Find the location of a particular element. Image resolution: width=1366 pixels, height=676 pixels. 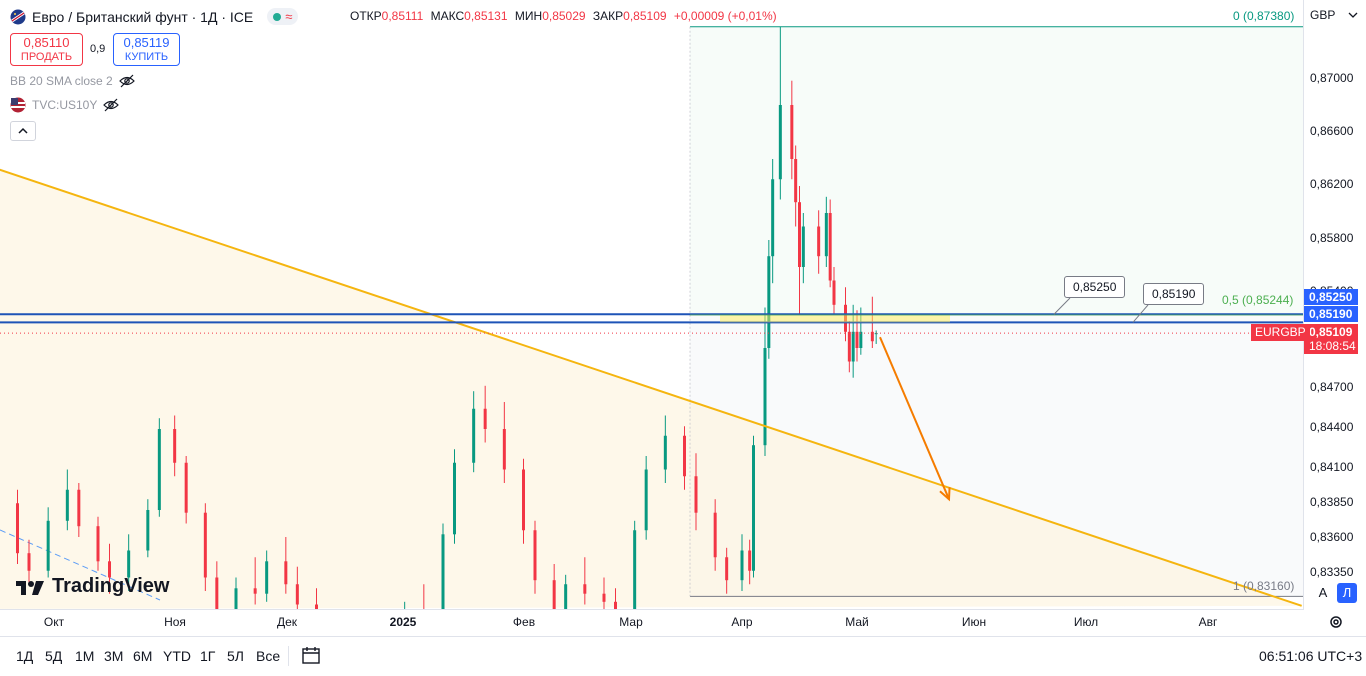

time-axis is located at coordinates (651, 622).